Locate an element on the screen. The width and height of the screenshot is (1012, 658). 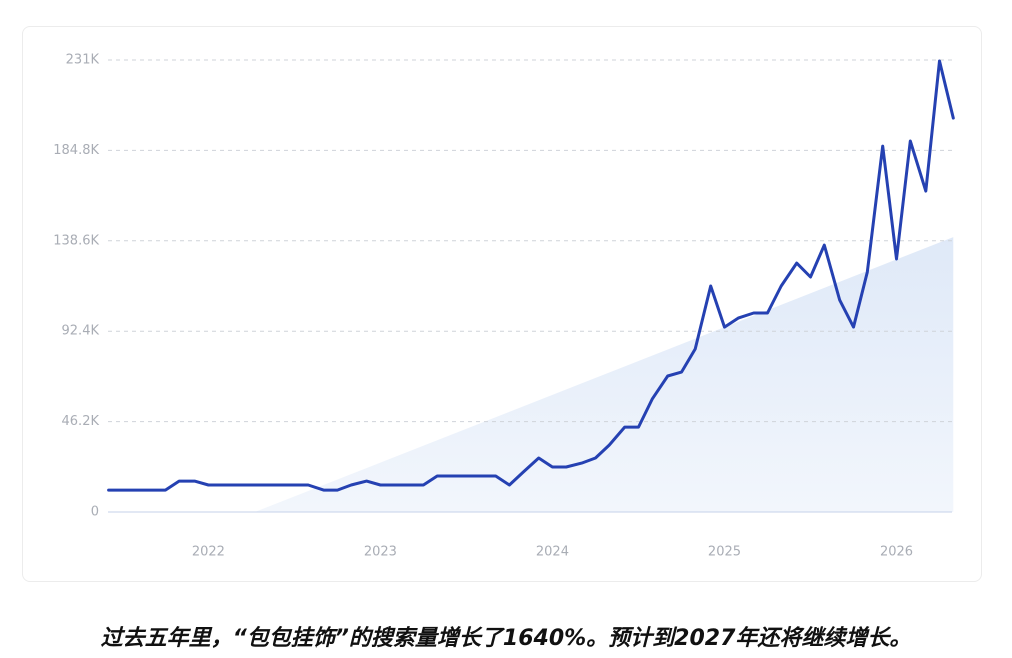
x-tick-label: 2023 is located at coordinates (380, 552).